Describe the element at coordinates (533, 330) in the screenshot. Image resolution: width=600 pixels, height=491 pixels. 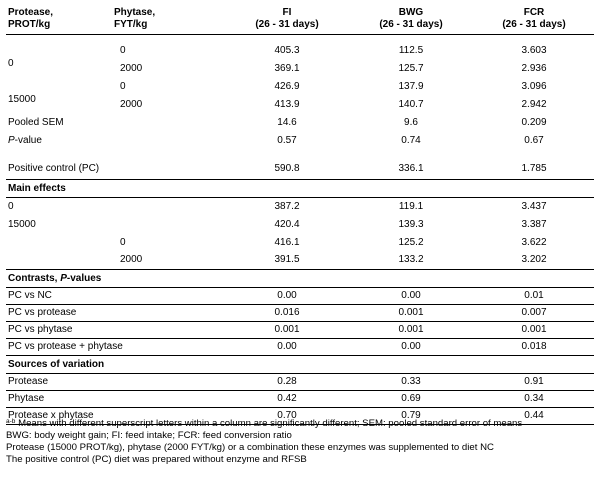
I see `fcr-cell: 0.001` at that location.